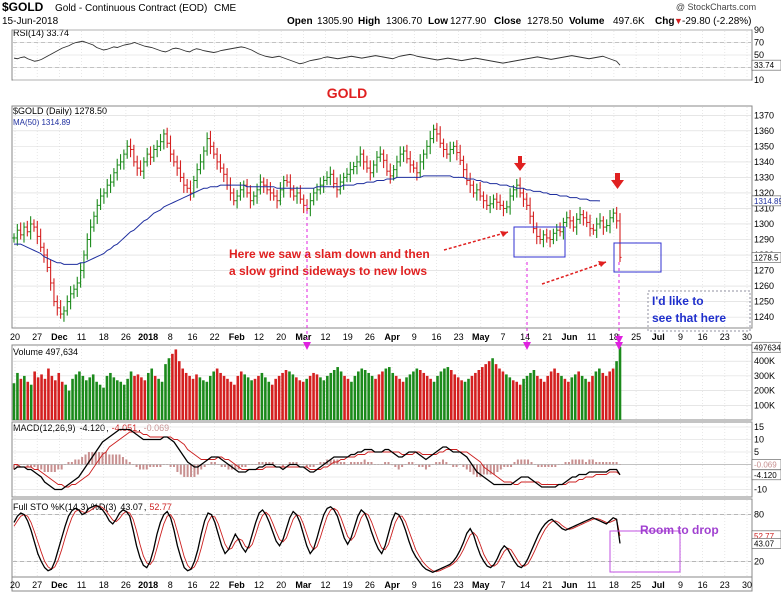 Image resolution: width=781 pixels, height=592 pixels. Describe the element at coordinates (570, 337) in the screenshot. I see `x-tick-label: Jun` at that location.